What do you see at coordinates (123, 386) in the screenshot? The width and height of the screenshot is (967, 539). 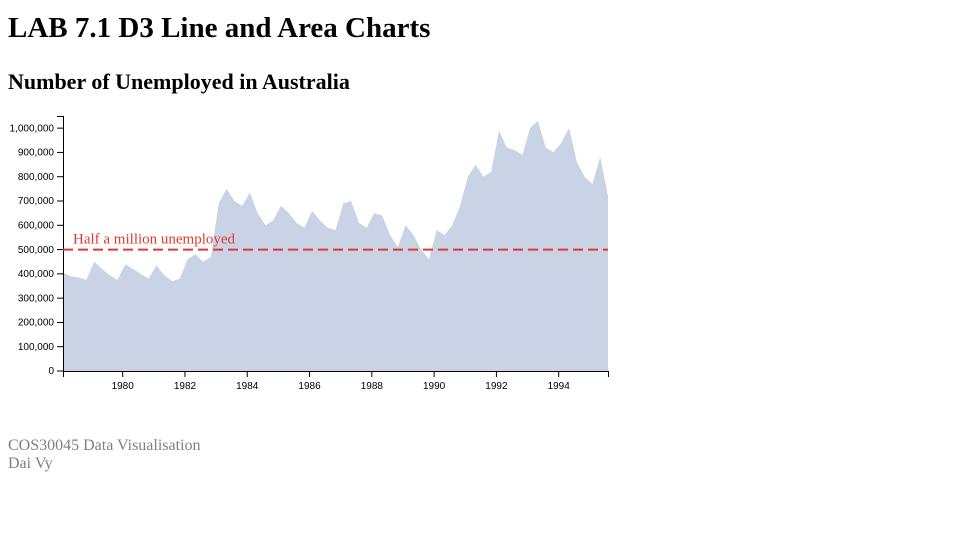 I see `x-tick-label: 1980` at bounding box center [123, 386].